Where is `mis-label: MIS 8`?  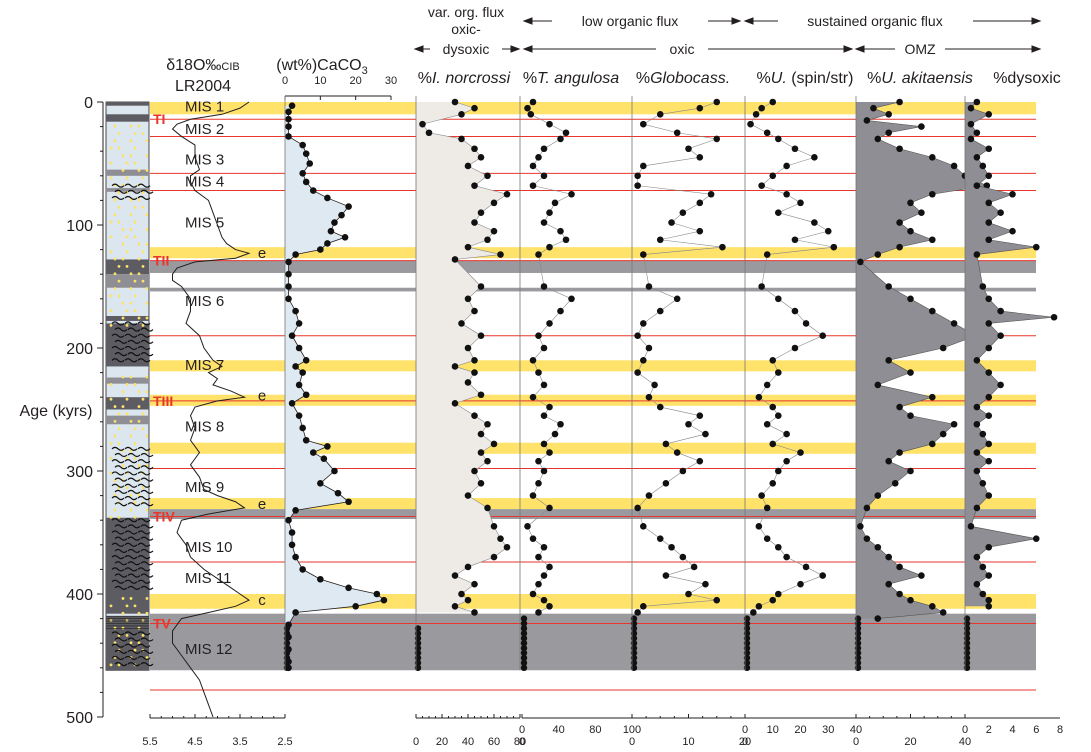 mis-label: MIS 8 is located at coordinates (204, 426).